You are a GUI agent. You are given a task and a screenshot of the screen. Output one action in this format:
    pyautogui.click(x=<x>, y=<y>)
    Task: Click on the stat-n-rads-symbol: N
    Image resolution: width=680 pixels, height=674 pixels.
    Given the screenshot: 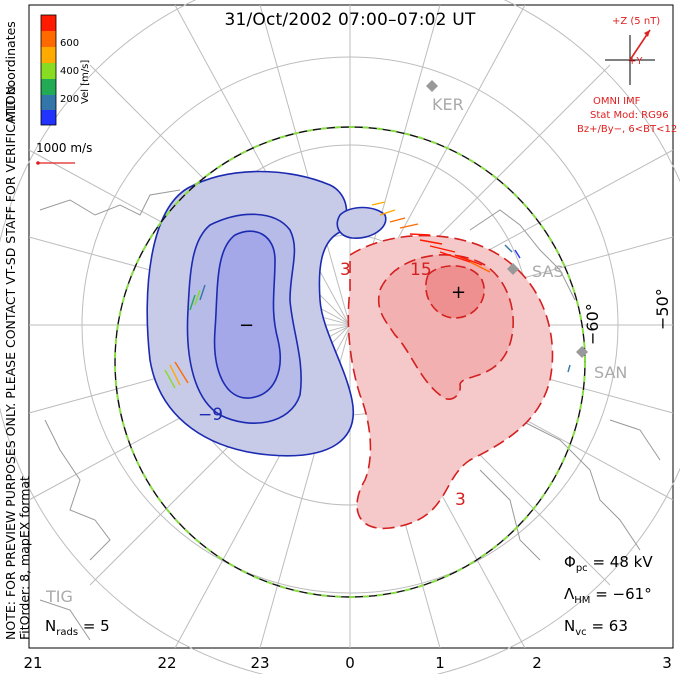 What is the action you would take?
    pyautogui.click(x=51, y=626)
    